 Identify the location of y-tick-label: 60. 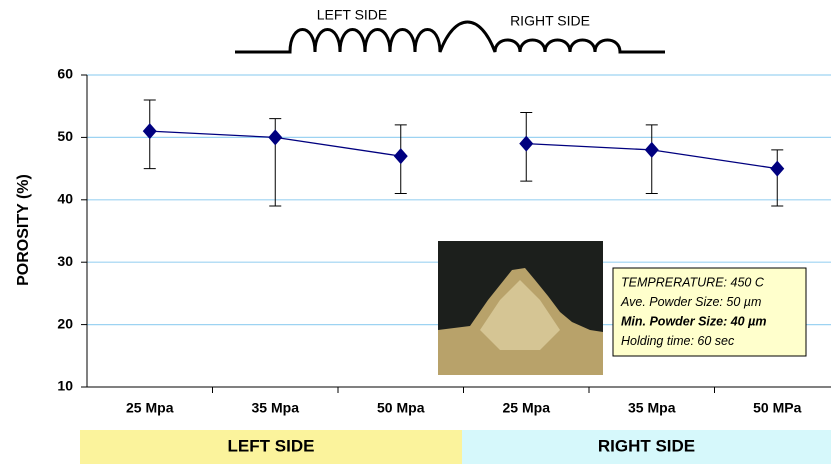
(65, 74).